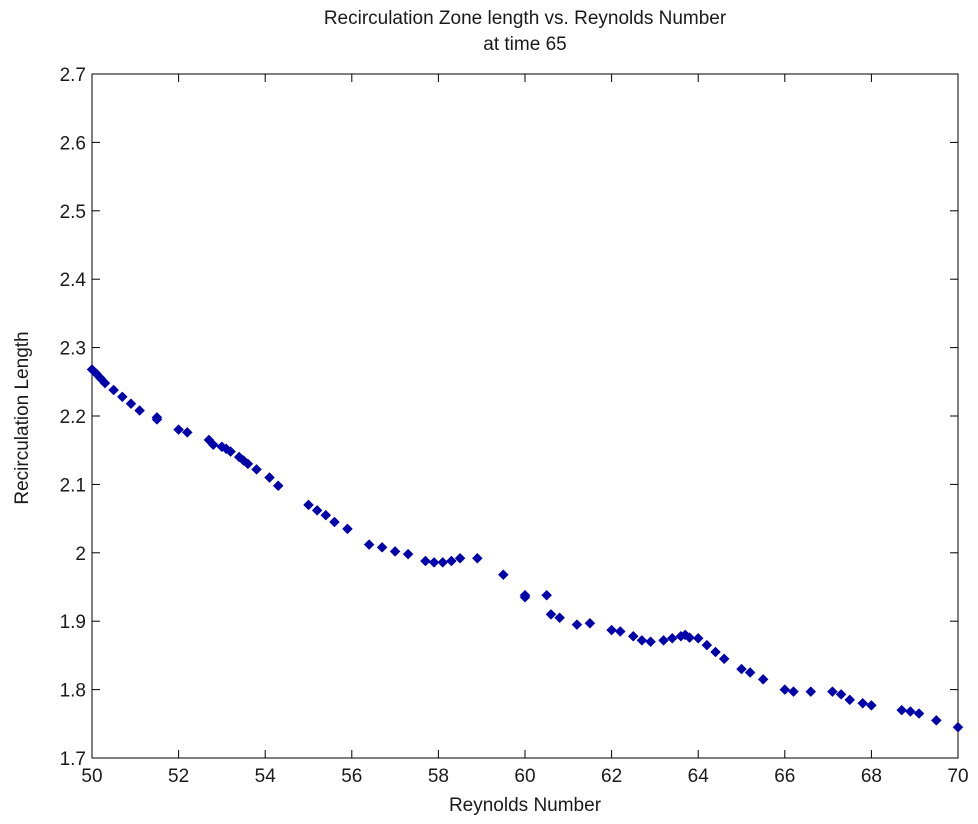  I want to click on x-tick-label: 60, so click(524, 776).